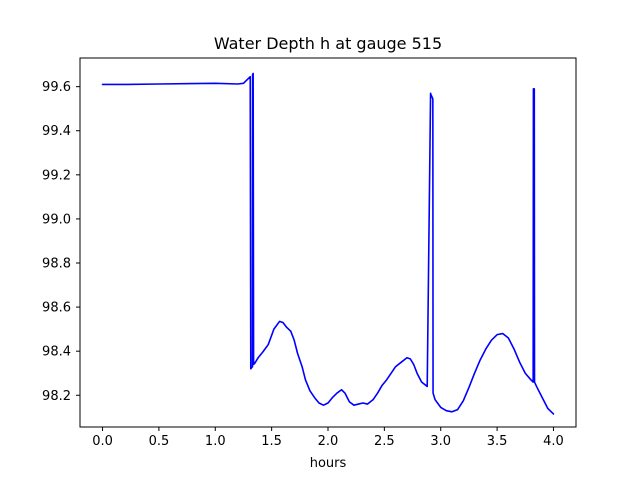 This screenshot has height=480, width=640. I want to click on y-tick-label: 99.6, so click(56, 87).